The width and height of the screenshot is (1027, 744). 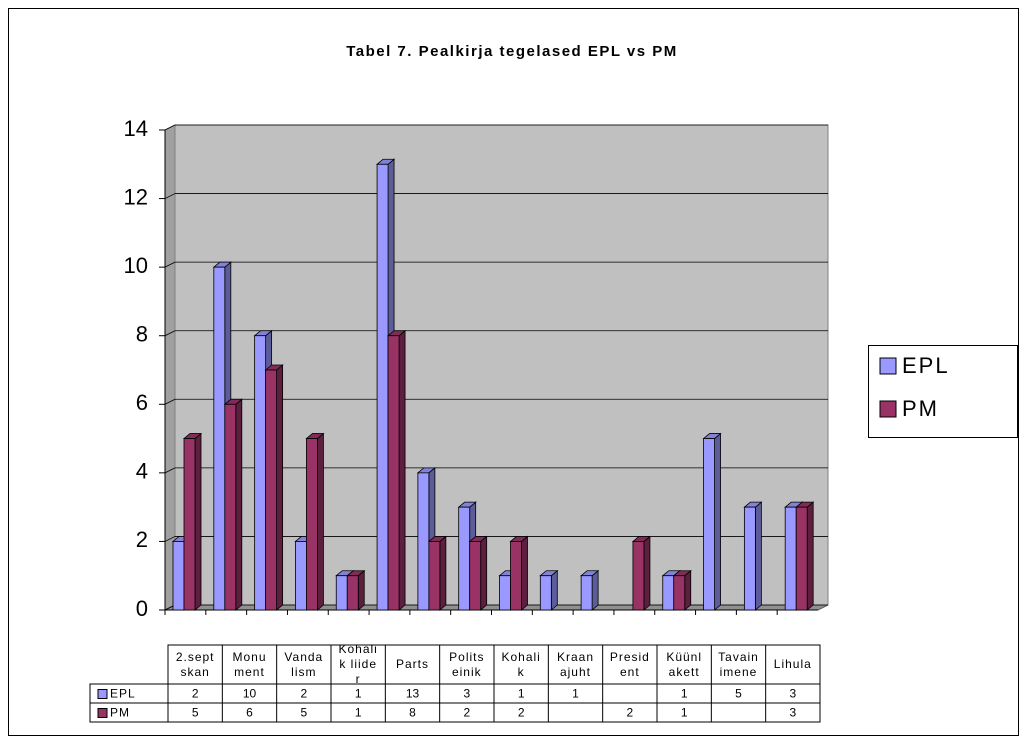 I want to click on table-header: President, so click(x=629, y=664).